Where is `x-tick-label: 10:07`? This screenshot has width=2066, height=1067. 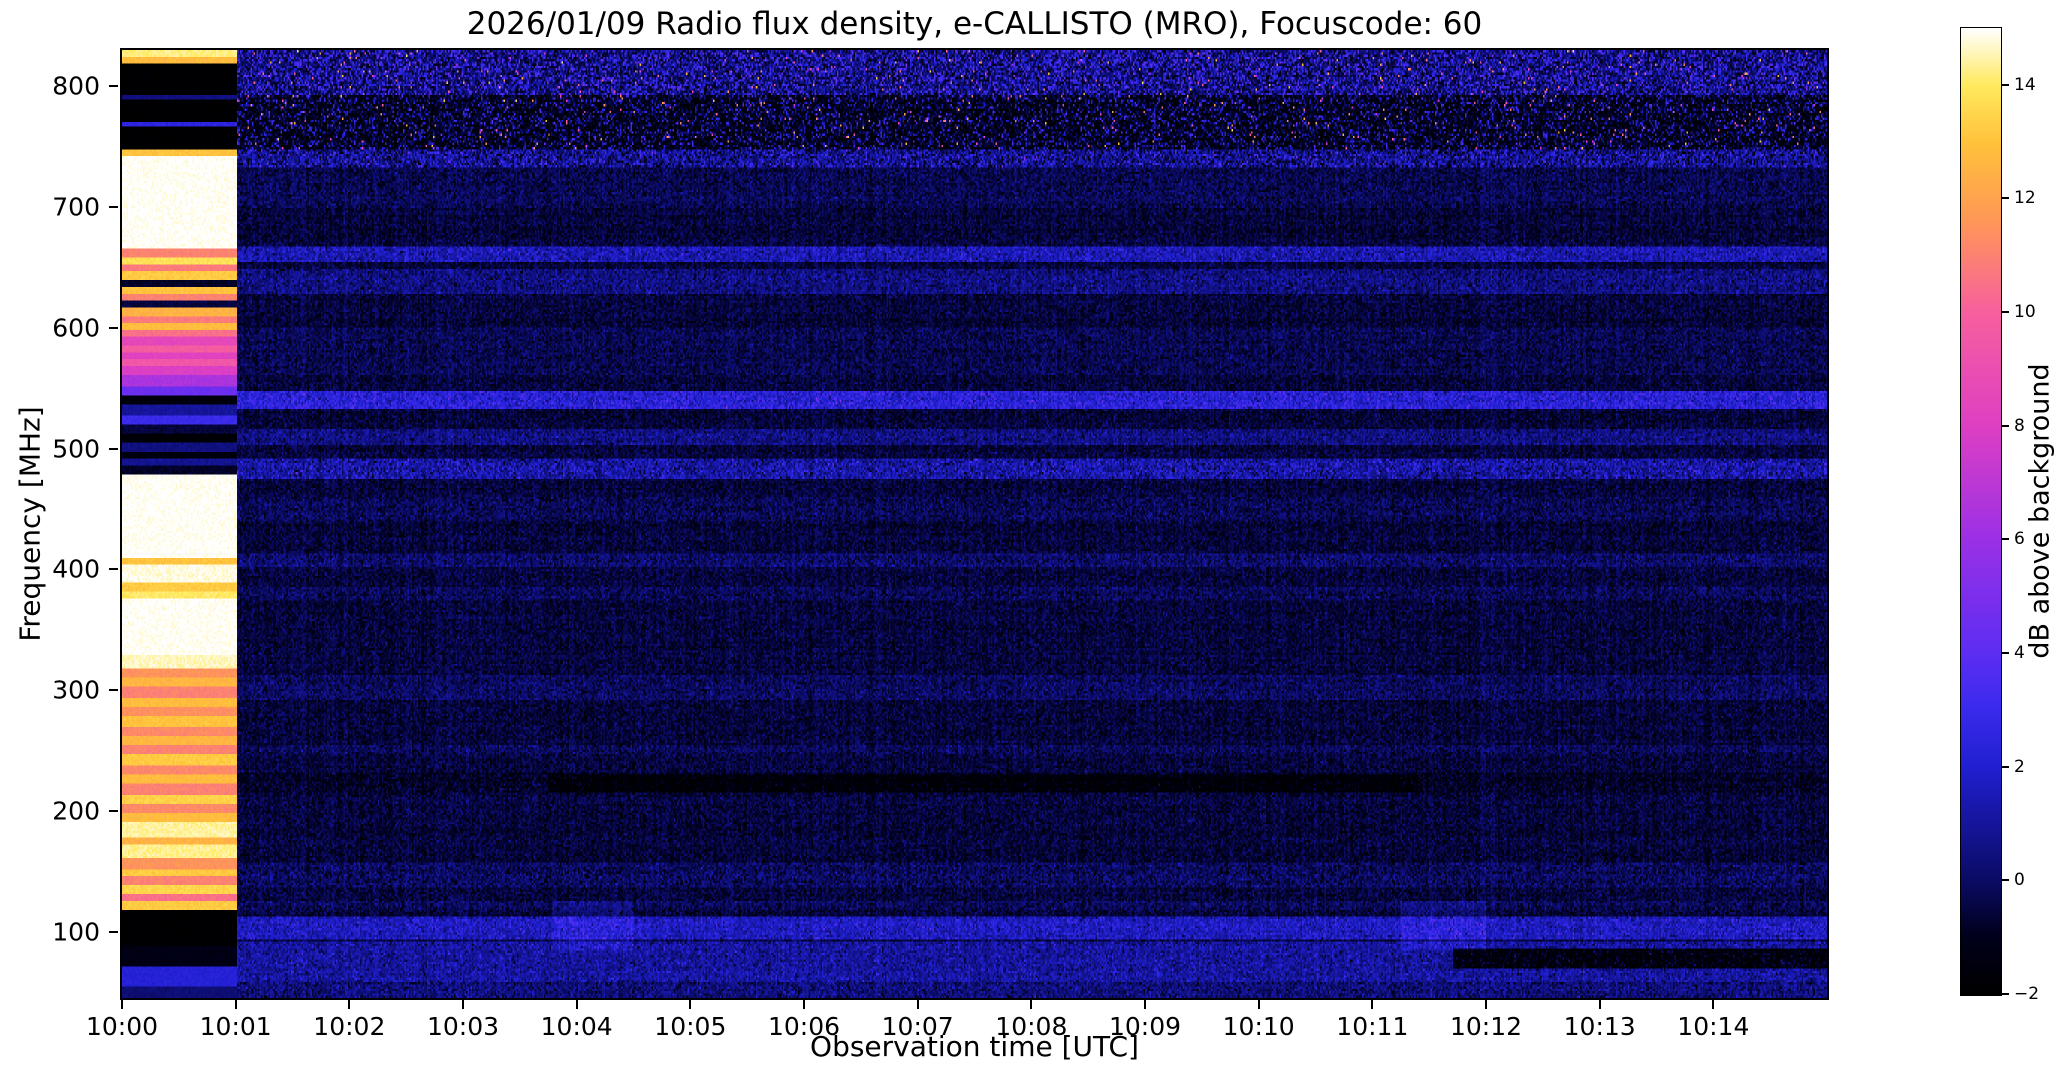
x-tick-label: 10:07 is located at coordinates (917, 1026).